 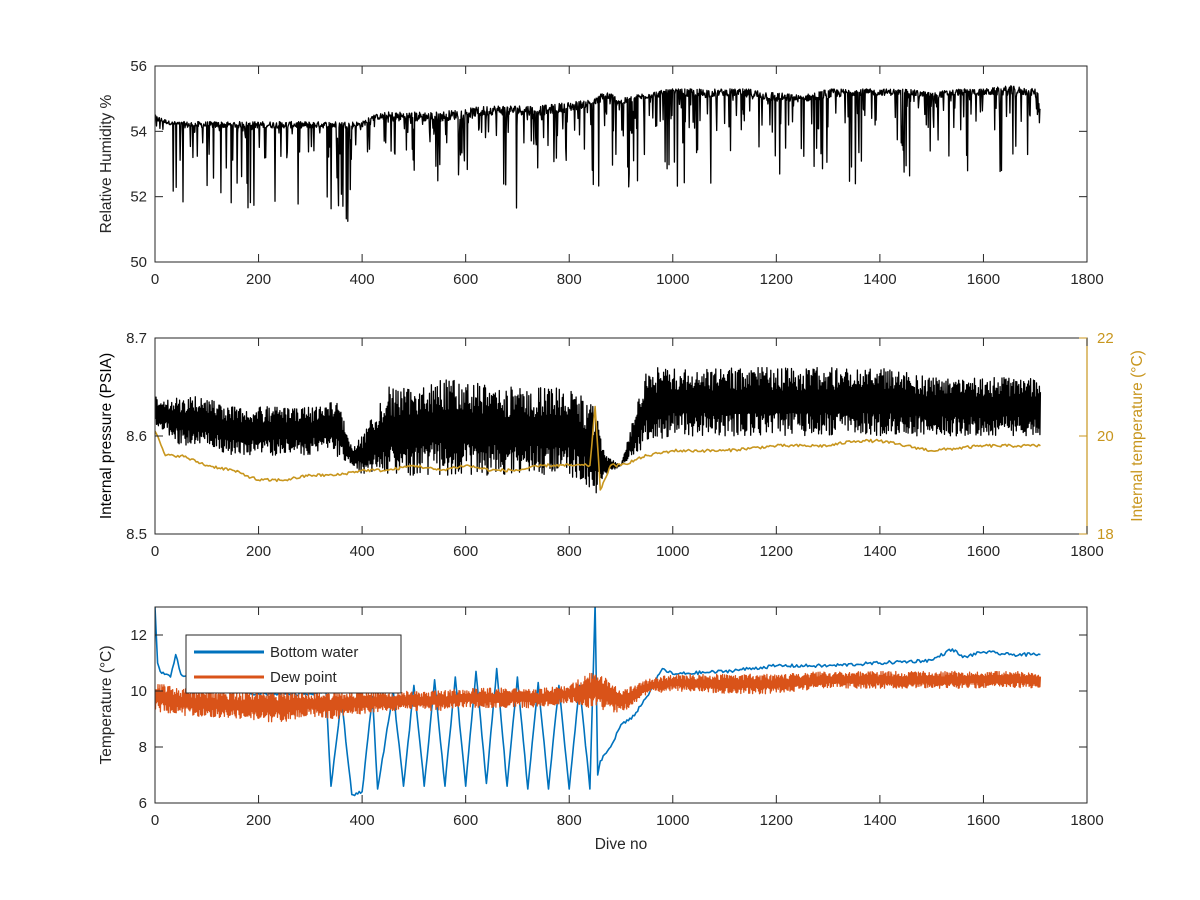 I want to click on y-tick-label: 8.6, so click(x=136, y=436).